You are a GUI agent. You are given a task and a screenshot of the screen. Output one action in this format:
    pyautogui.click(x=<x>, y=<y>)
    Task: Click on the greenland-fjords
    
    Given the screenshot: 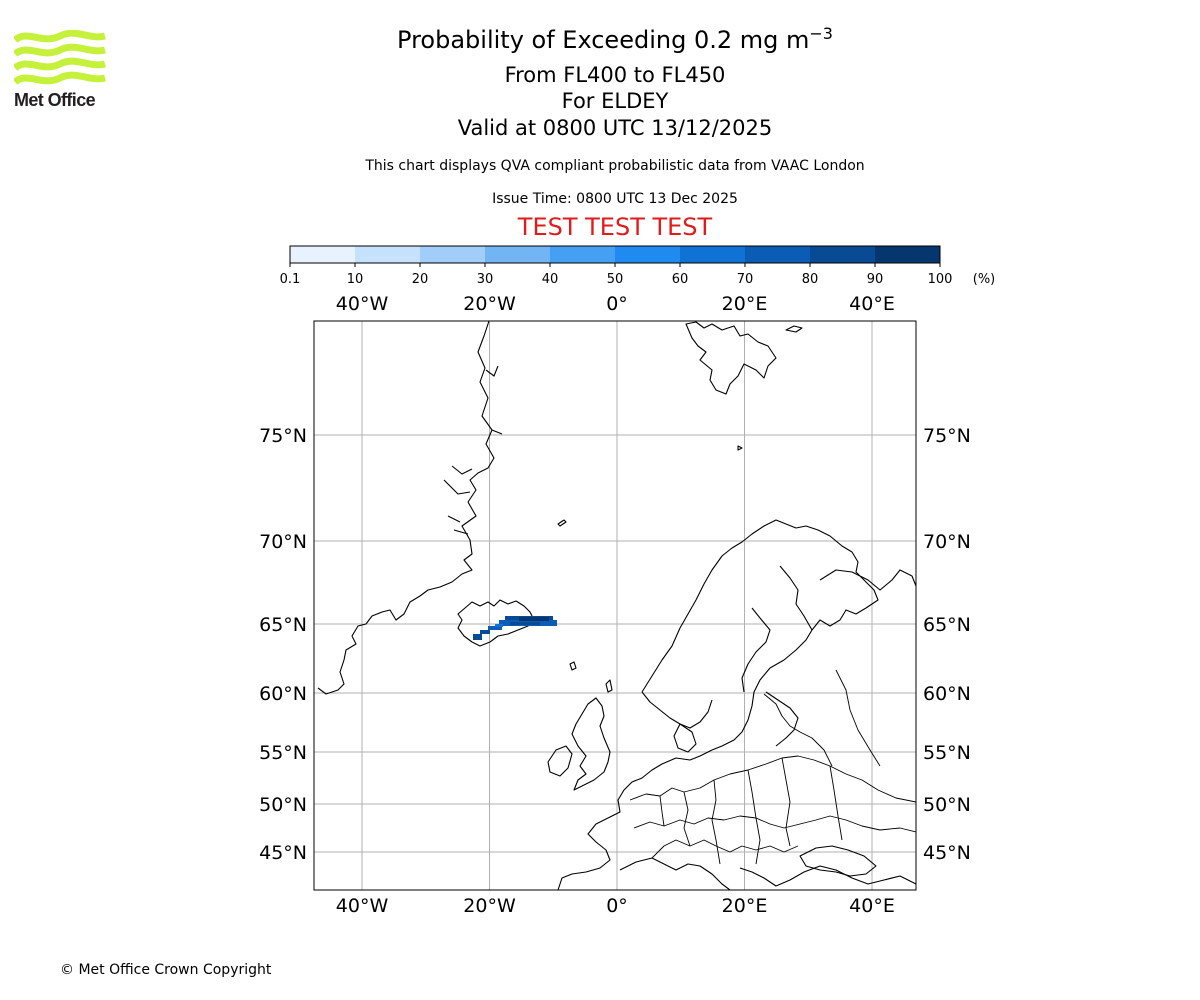 What is the action you would take?
    pyautogui.click(x=473, y=450)
    